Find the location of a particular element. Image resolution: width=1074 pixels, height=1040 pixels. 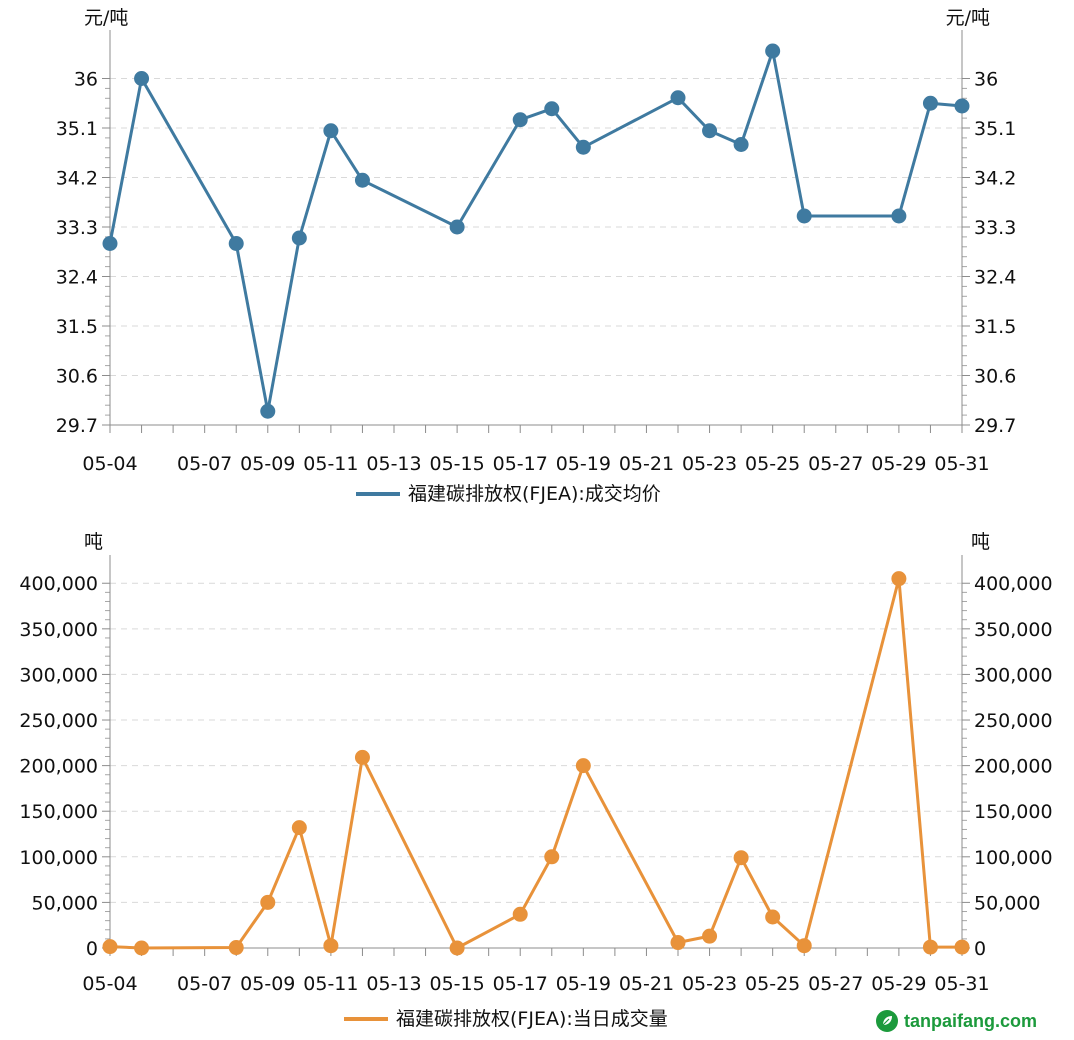

chart2-ytick-label-left: 400,000 is located at coordinates (58, 584).